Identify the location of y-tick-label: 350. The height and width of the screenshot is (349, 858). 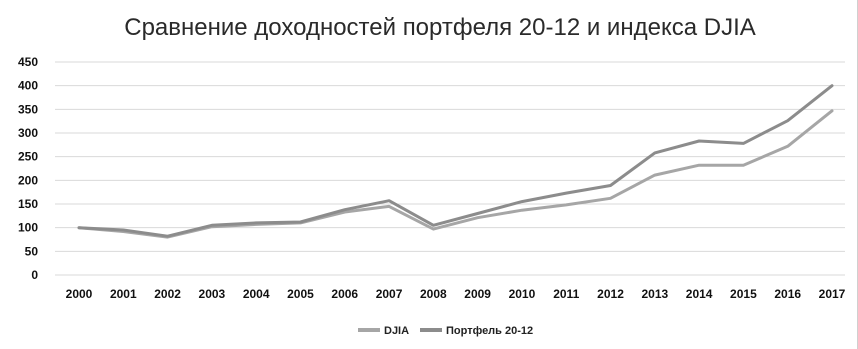
(28, 109).